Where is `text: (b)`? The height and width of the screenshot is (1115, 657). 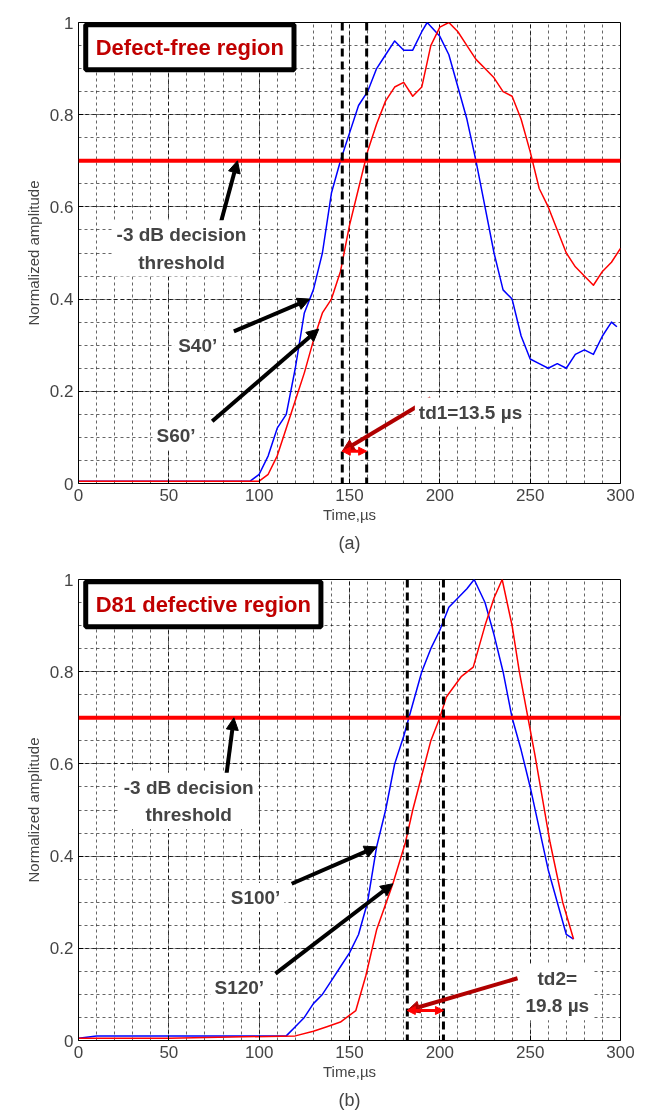 text: (b) is located at coordinates (349, 1099).